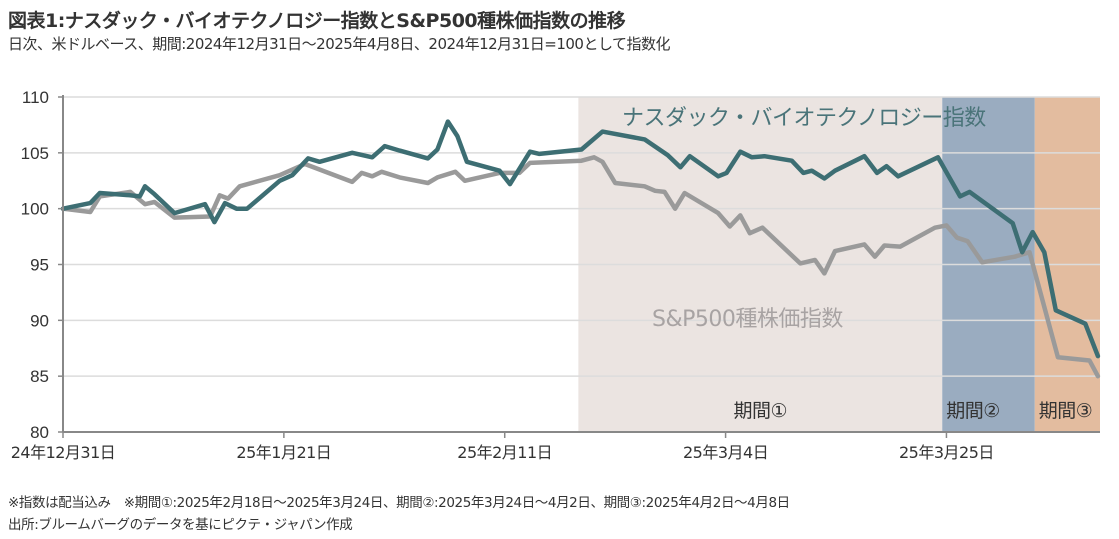 The width and height of the screenshot is (1119, 539). I want to click on x-tick-label: 25年3月4日, so click(725, 452).